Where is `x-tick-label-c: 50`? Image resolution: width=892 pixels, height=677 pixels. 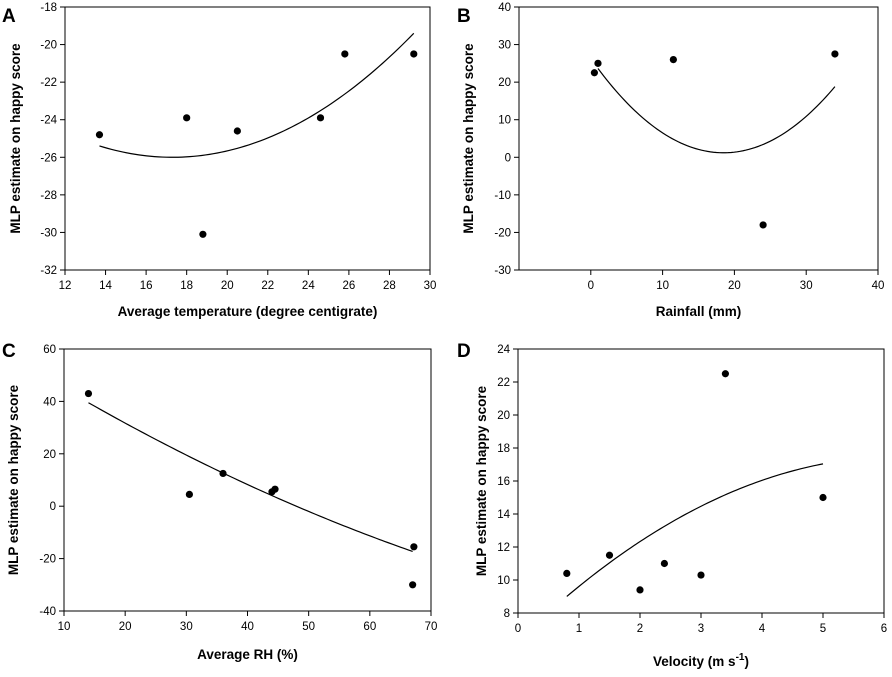
x-tick-label-c: 50 is located at coordinates (308, 627).